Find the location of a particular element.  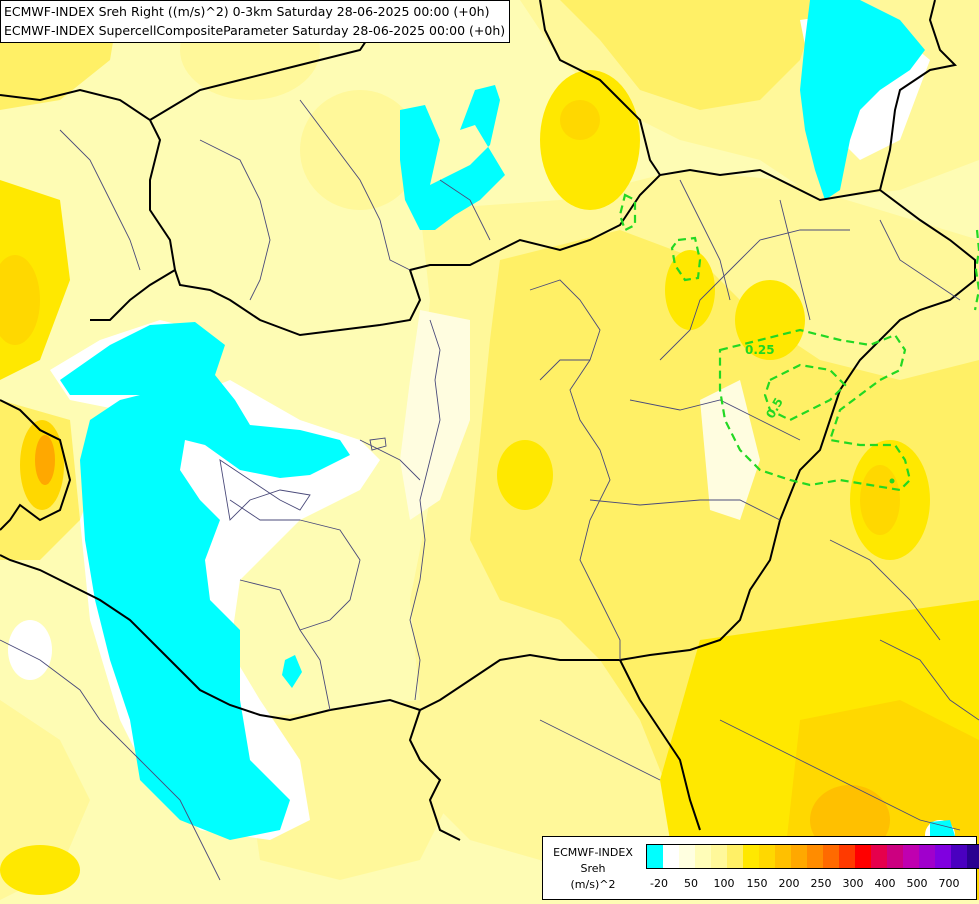

scp-contours is located at coordinates (798, 342).